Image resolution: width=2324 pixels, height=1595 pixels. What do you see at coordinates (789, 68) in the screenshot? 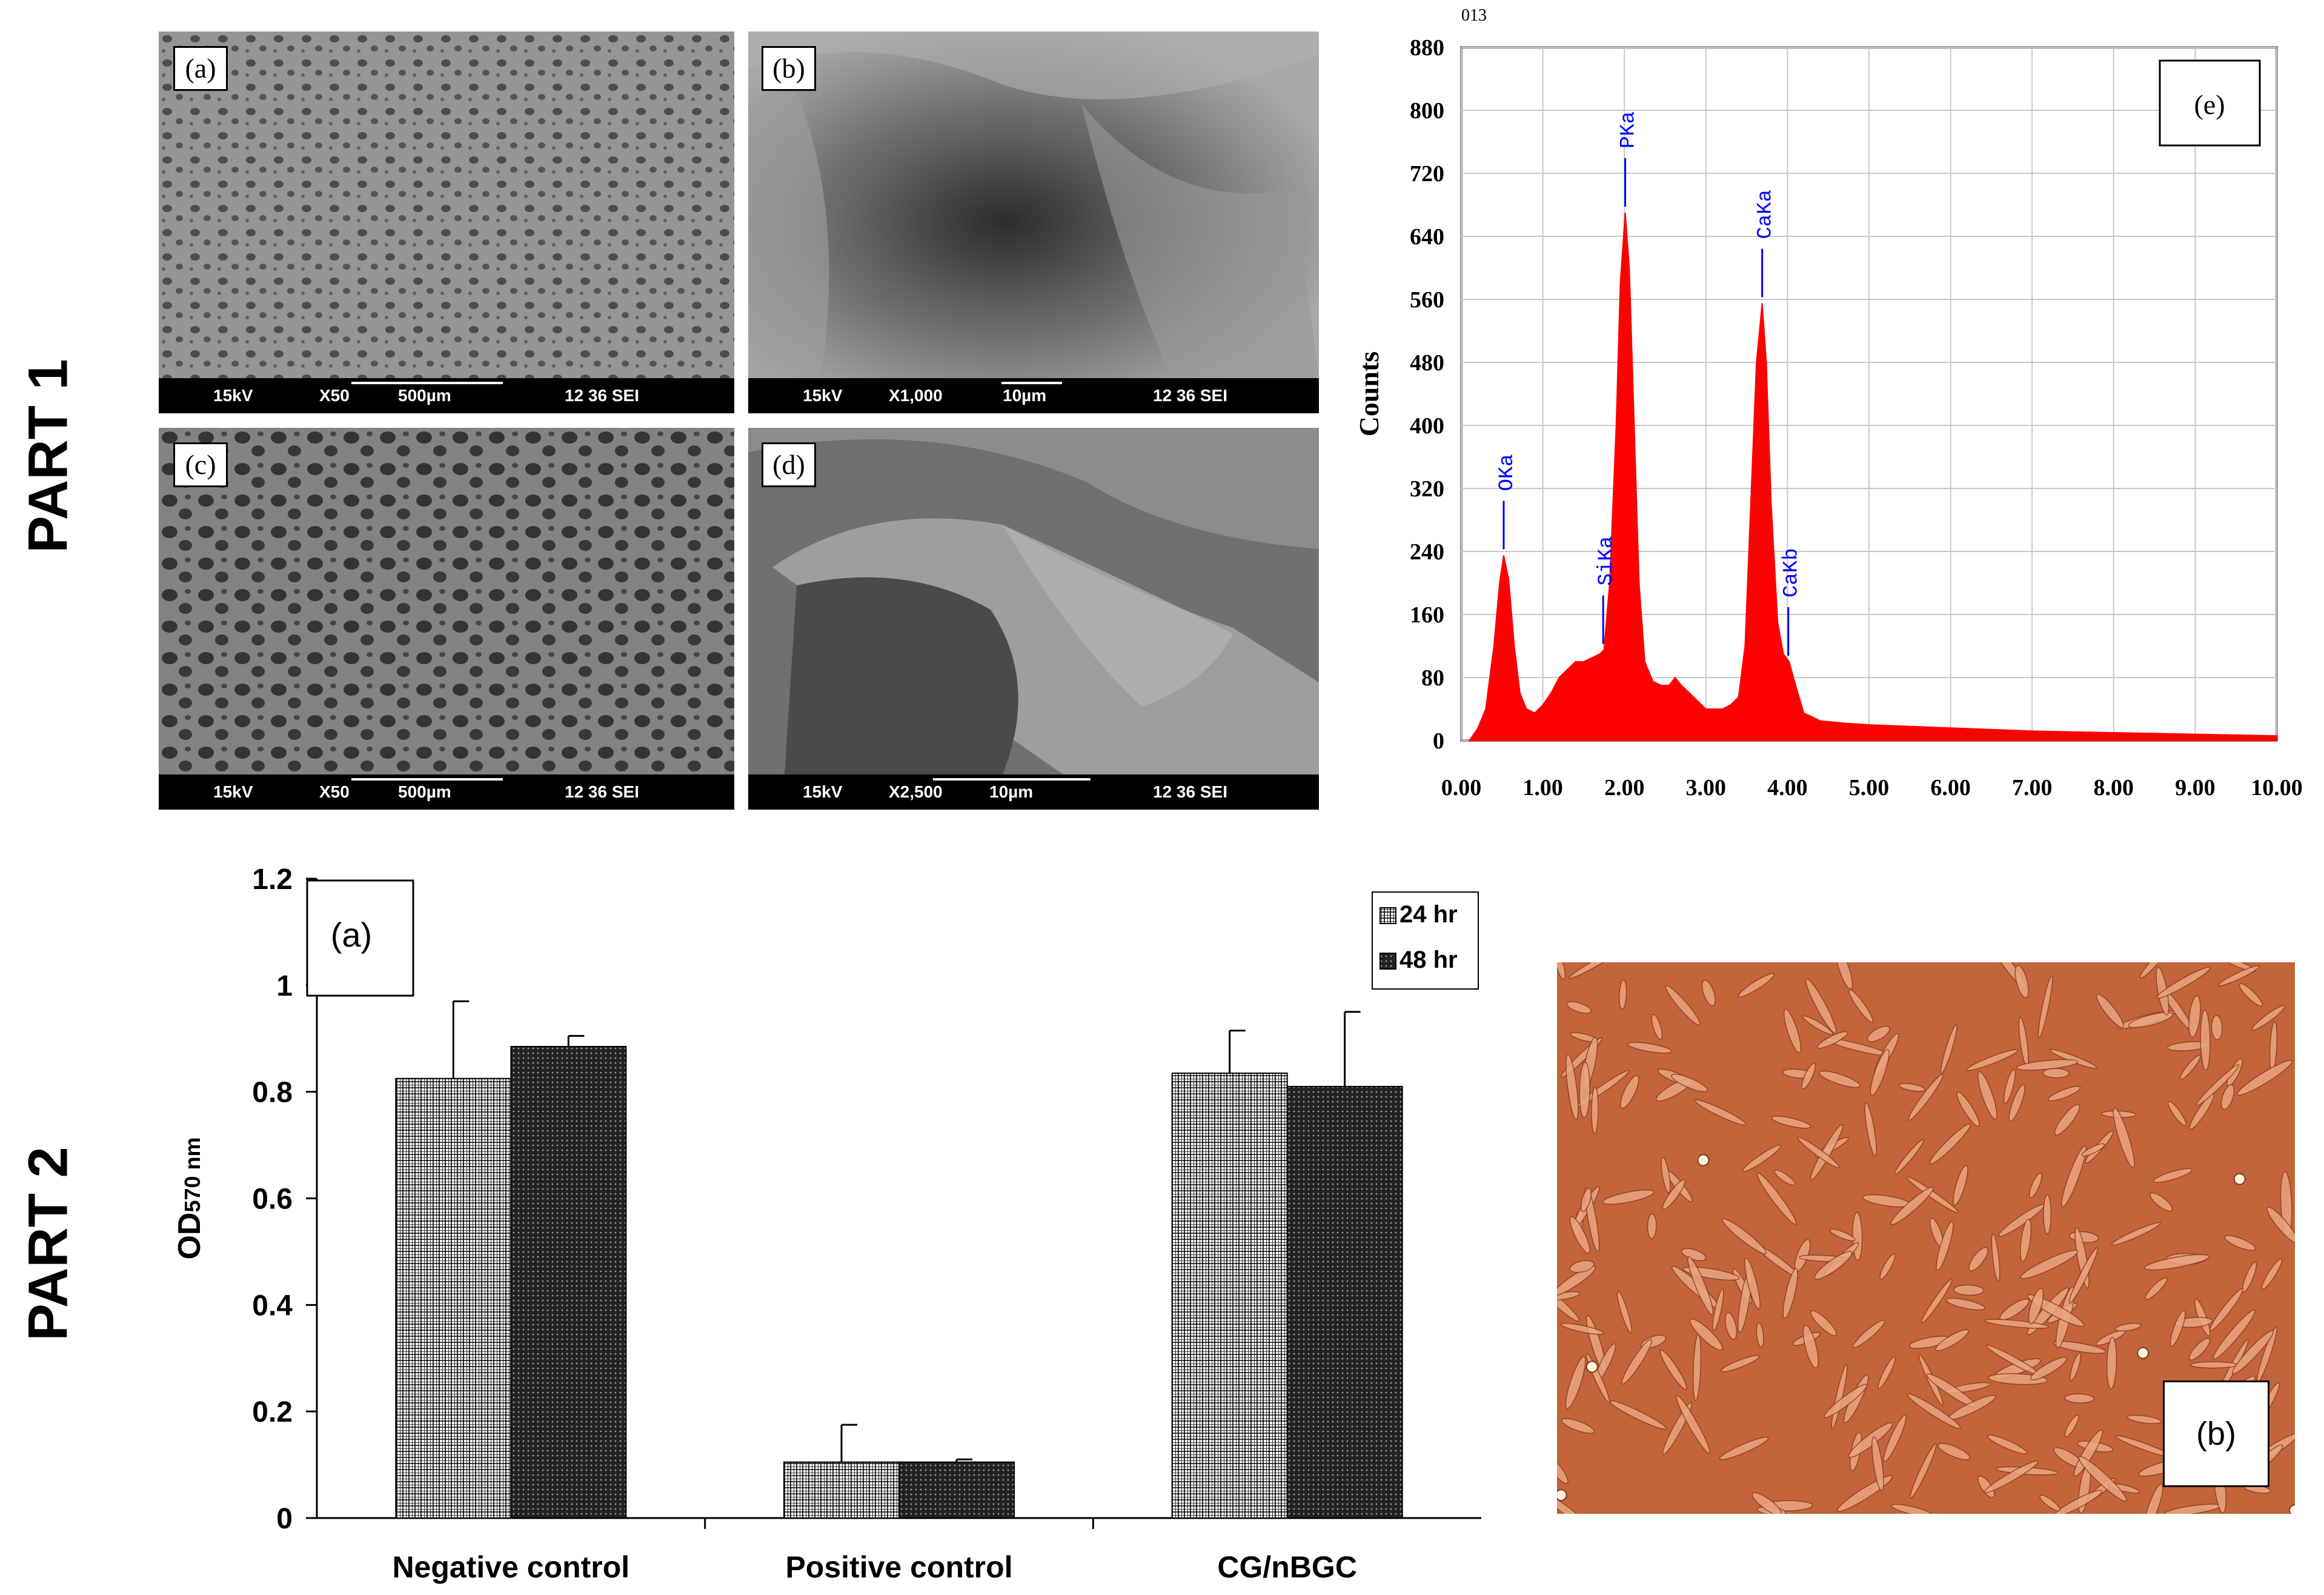
I see `panel-tag-b: (b)` at bounding box center [789, 68].